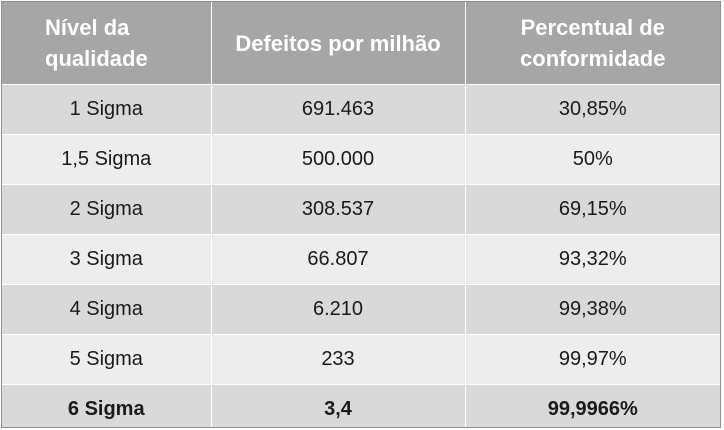 The width and height of the screenshot is (724, 430). What do you see at coordinates (96, 58) in the screenshot?
I see `header-quality-level-line2: qualidade` at bounding box center [96, 58].